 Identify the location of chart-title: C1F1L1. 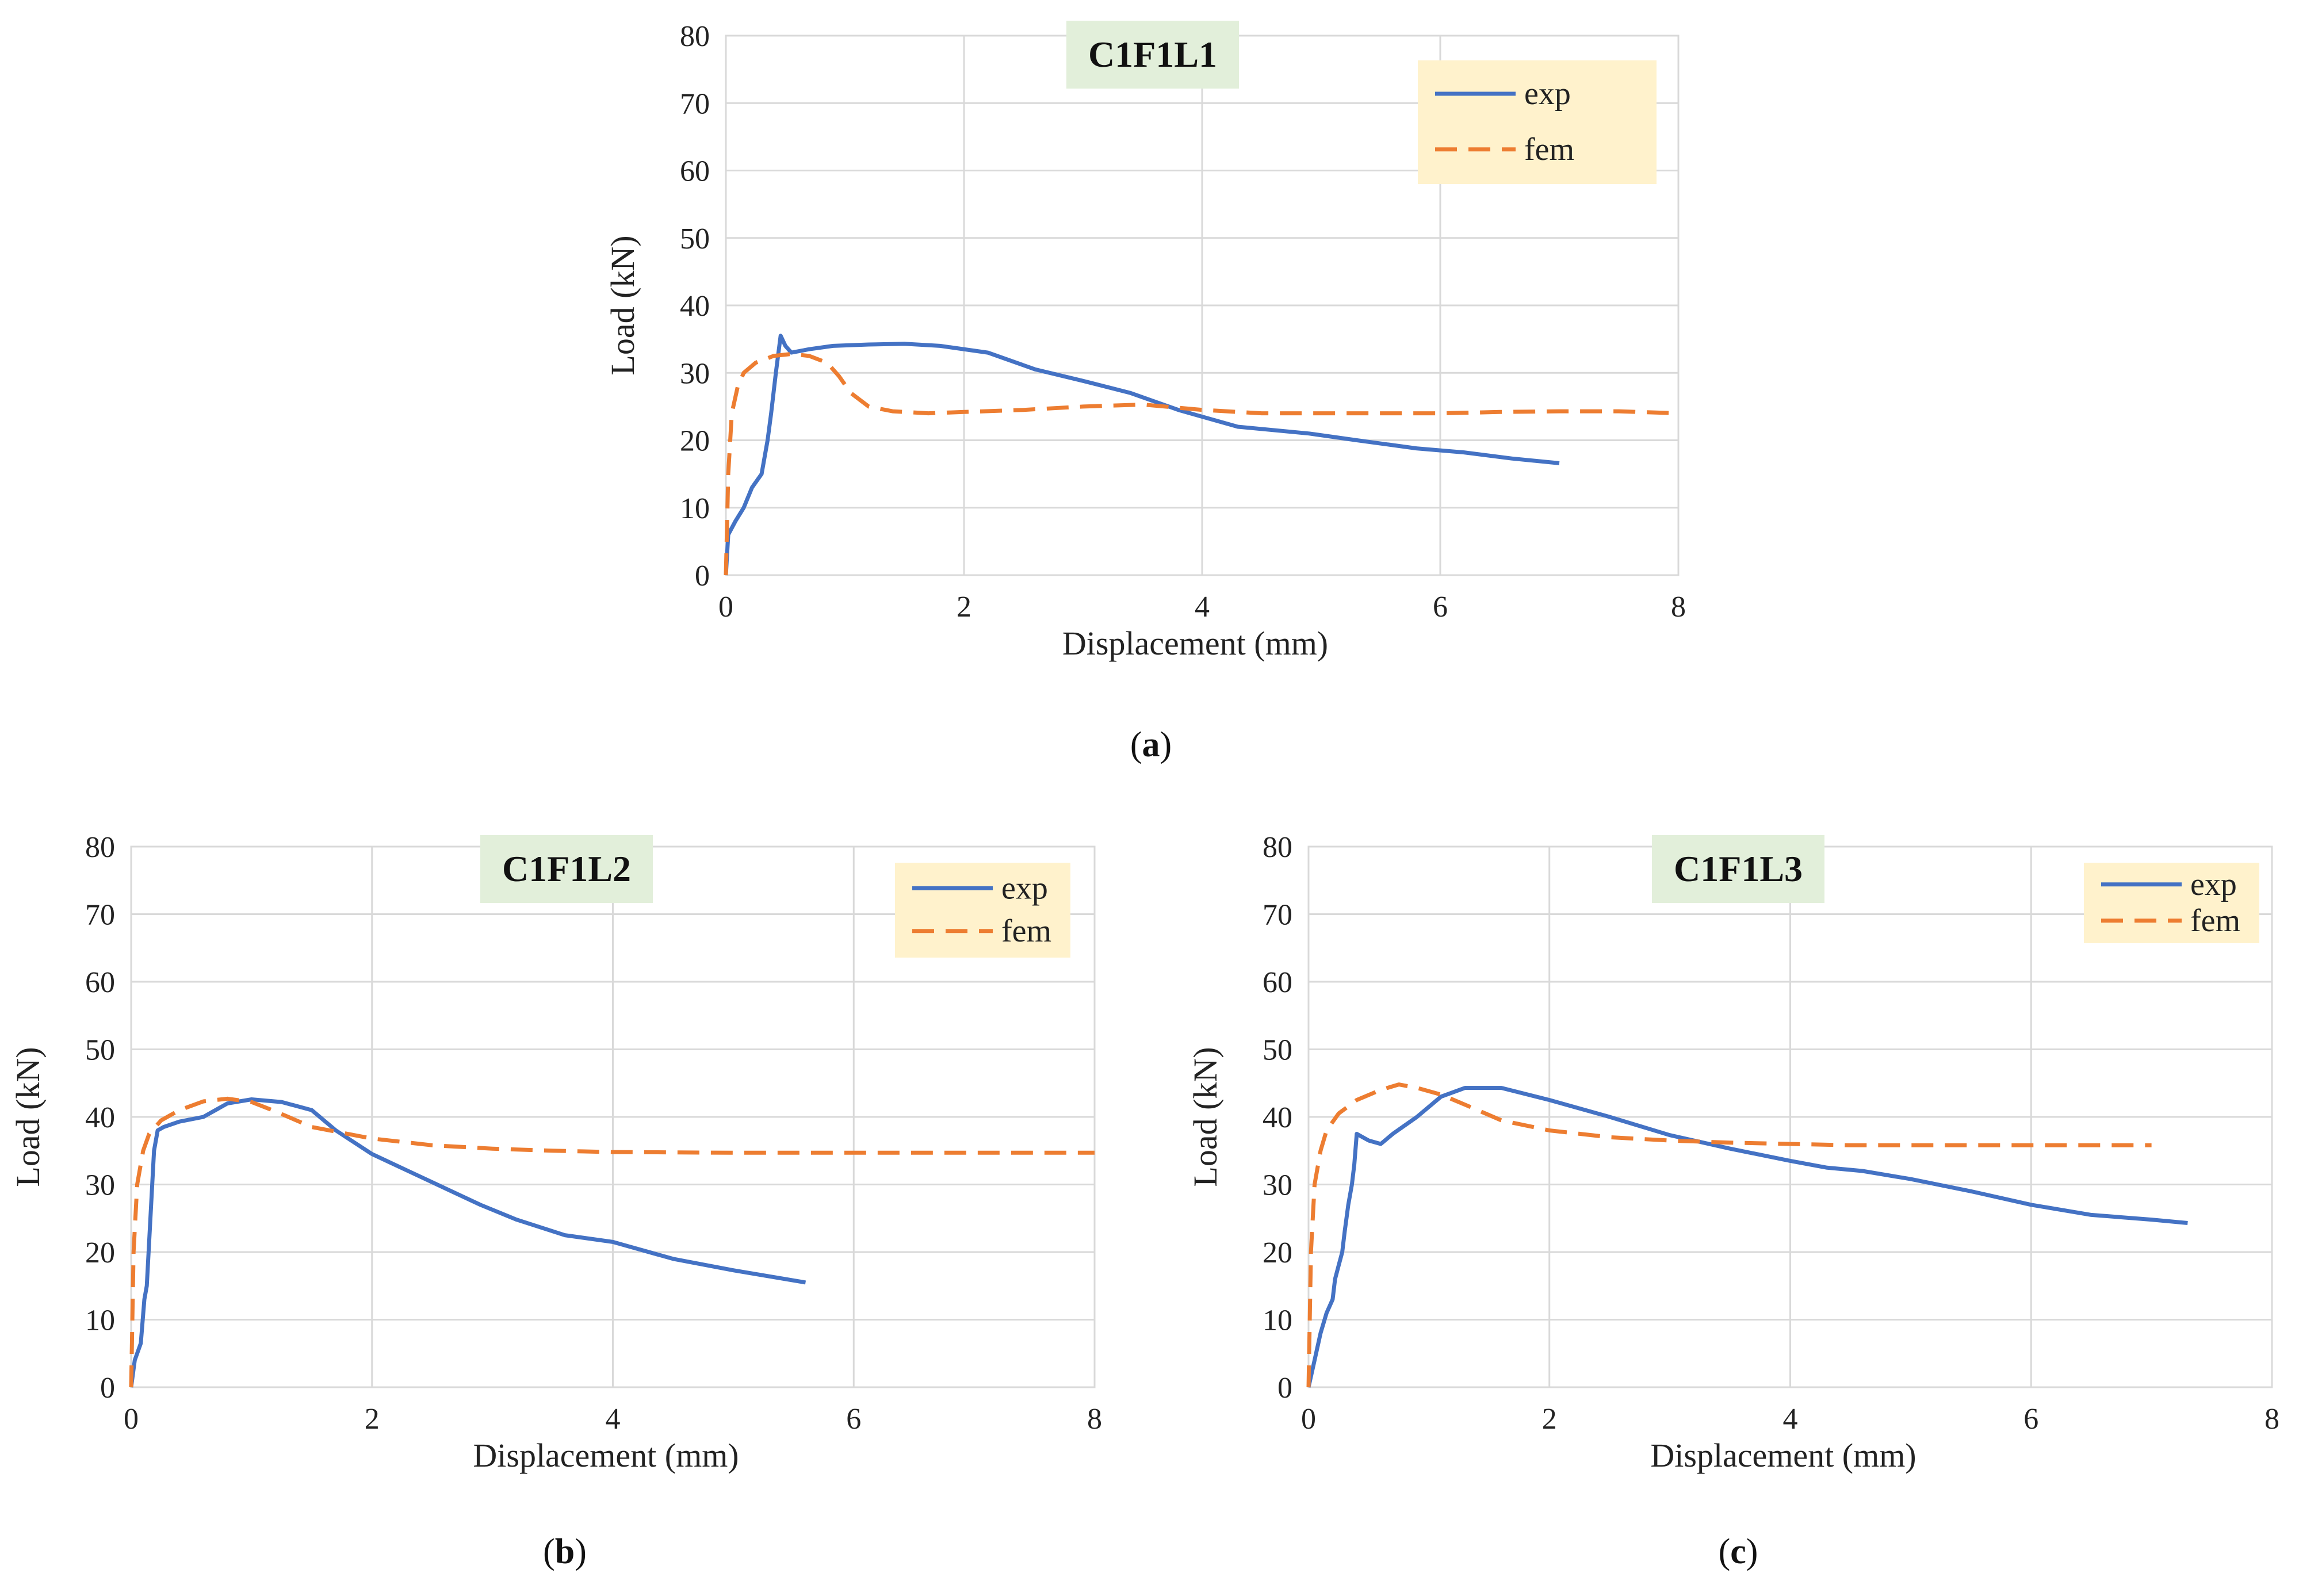
(1152, 55).